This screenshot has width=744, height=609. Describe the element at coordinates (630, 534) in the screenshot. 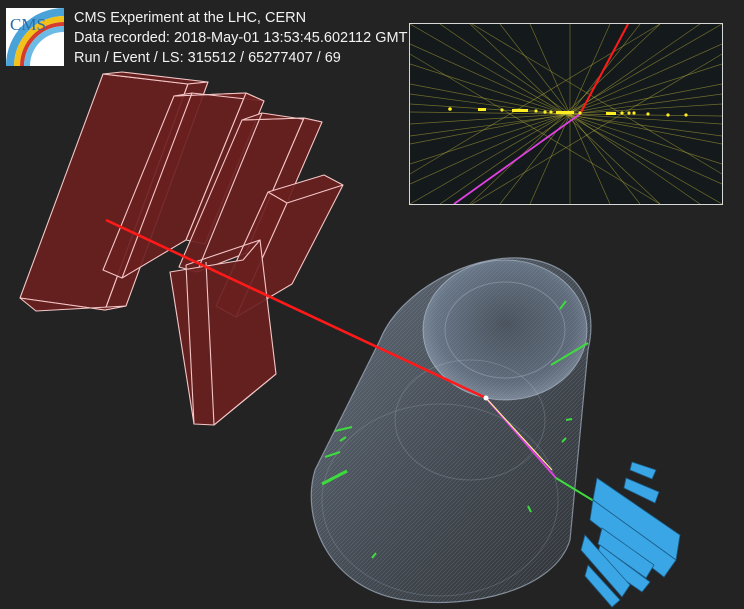

I see `calorimeter-deposits` at that location.